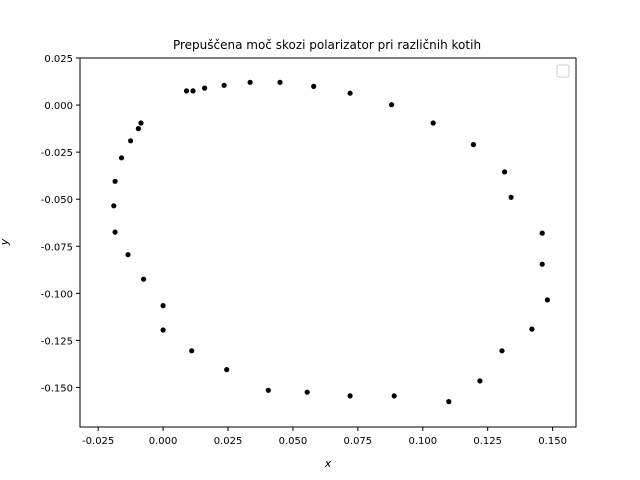 This screenshot has height=480, width=640. I want to click on x-tick-label: 0.000, so click(163, 441).